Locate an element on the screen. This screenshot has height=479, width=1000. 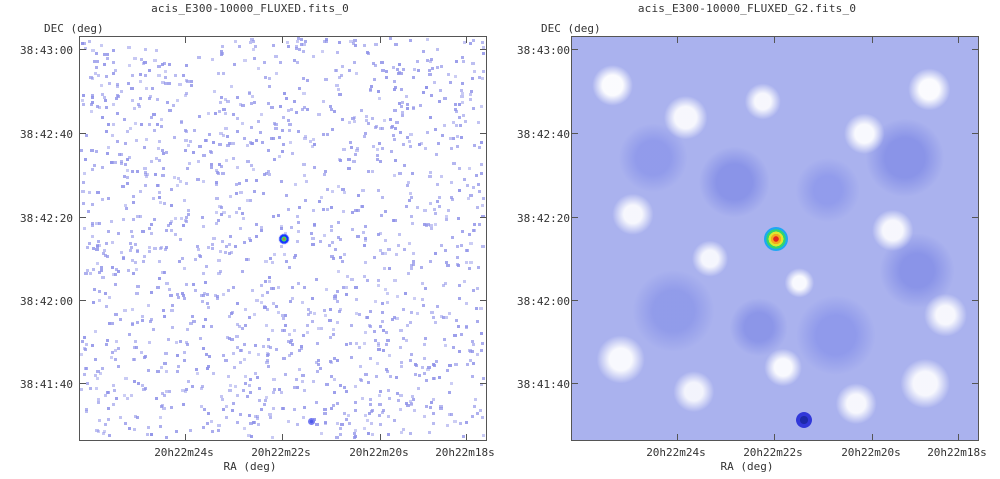
right-y-tick-42-40: 38:42:40 is located at coordinates (543, 134).